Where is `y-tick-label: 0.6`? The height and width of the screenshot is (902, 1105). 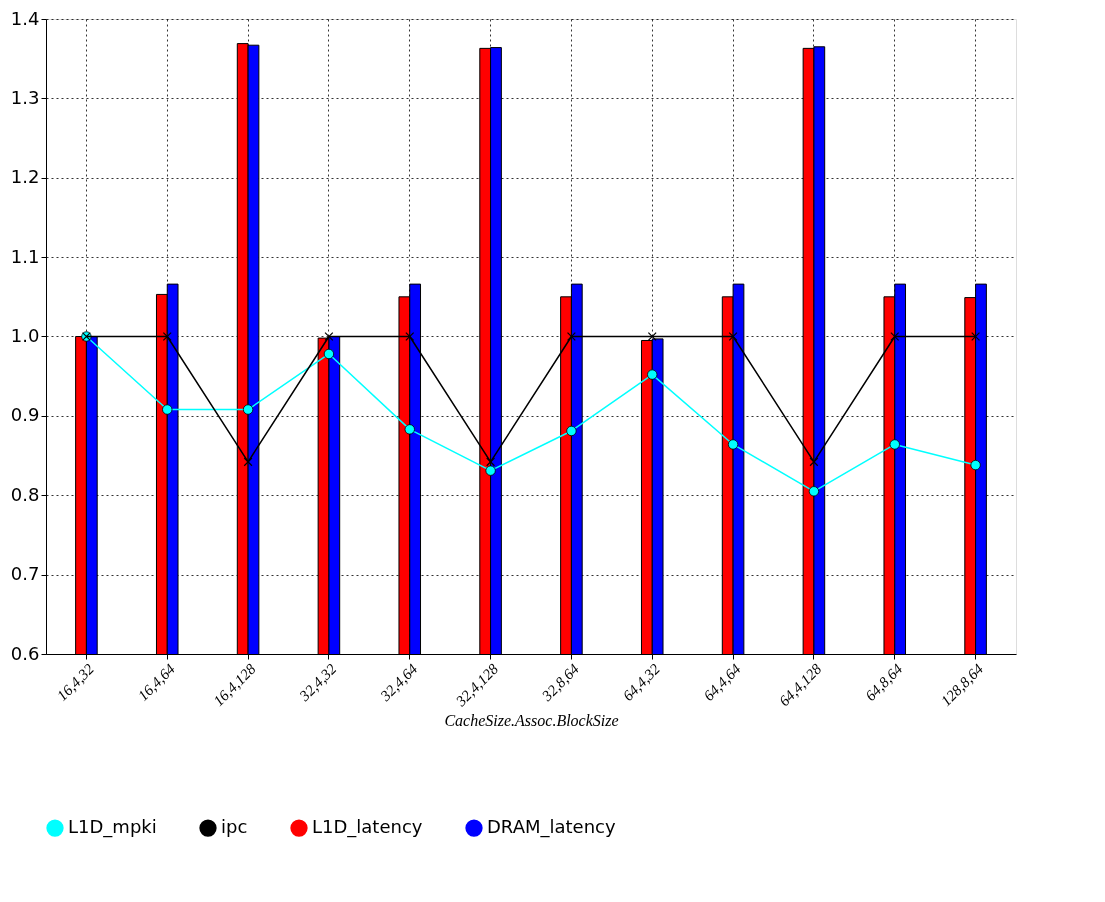
y-tick-label: 0.6 is located at coordinates (25, 653).